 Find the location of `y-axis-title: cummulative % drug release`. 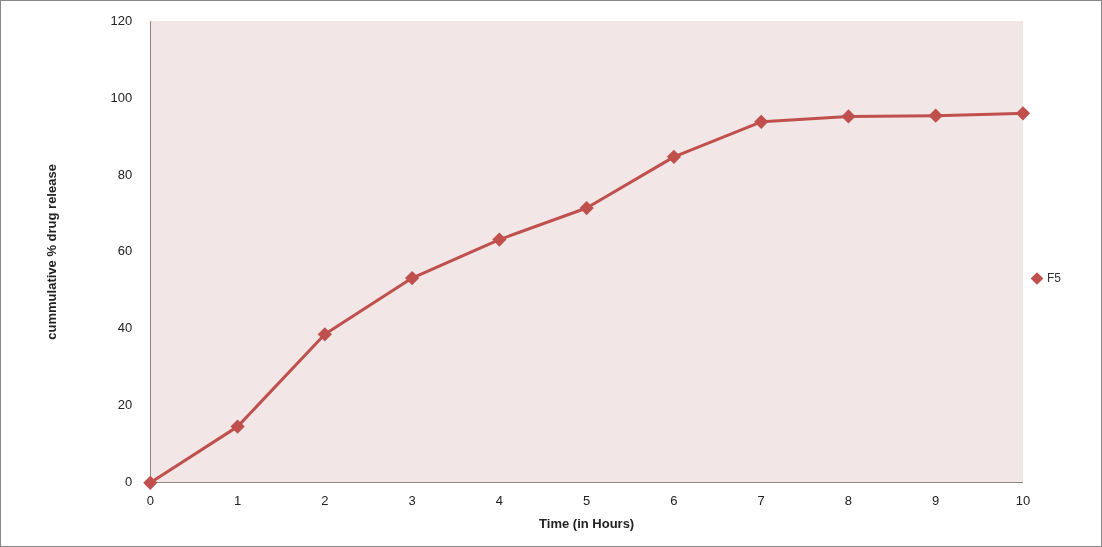

y-axis-title: cummulative % drug release is located at coordinates (52, 252).